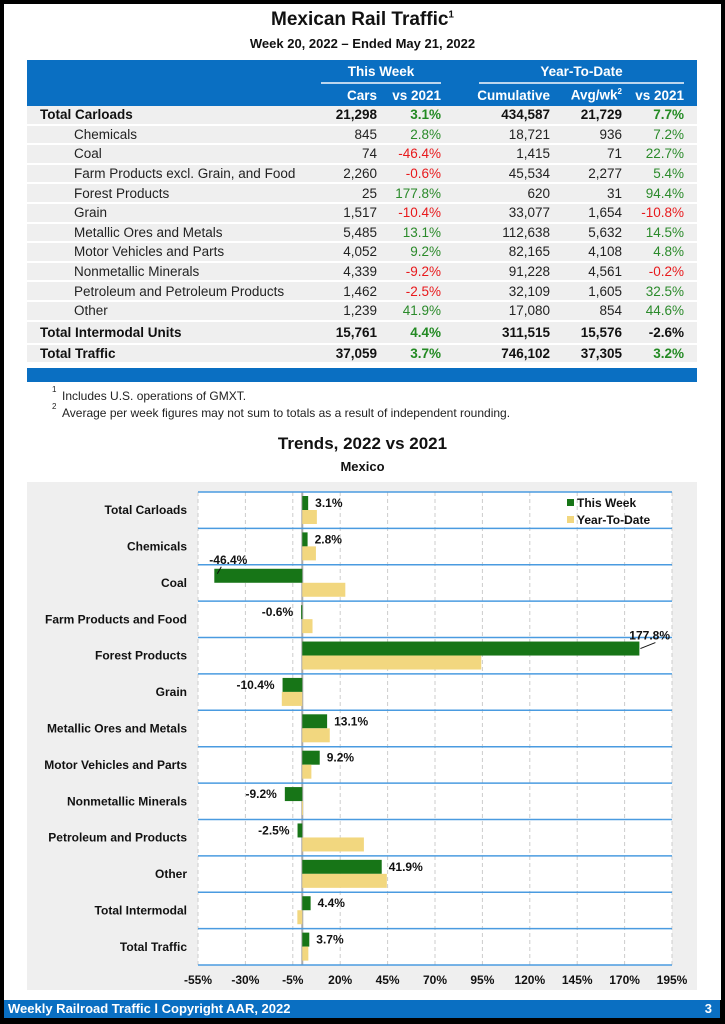  Describe the element at coordinates (586, 174) in the screenshot. I see `avg-week-value: 2,277` at that location.